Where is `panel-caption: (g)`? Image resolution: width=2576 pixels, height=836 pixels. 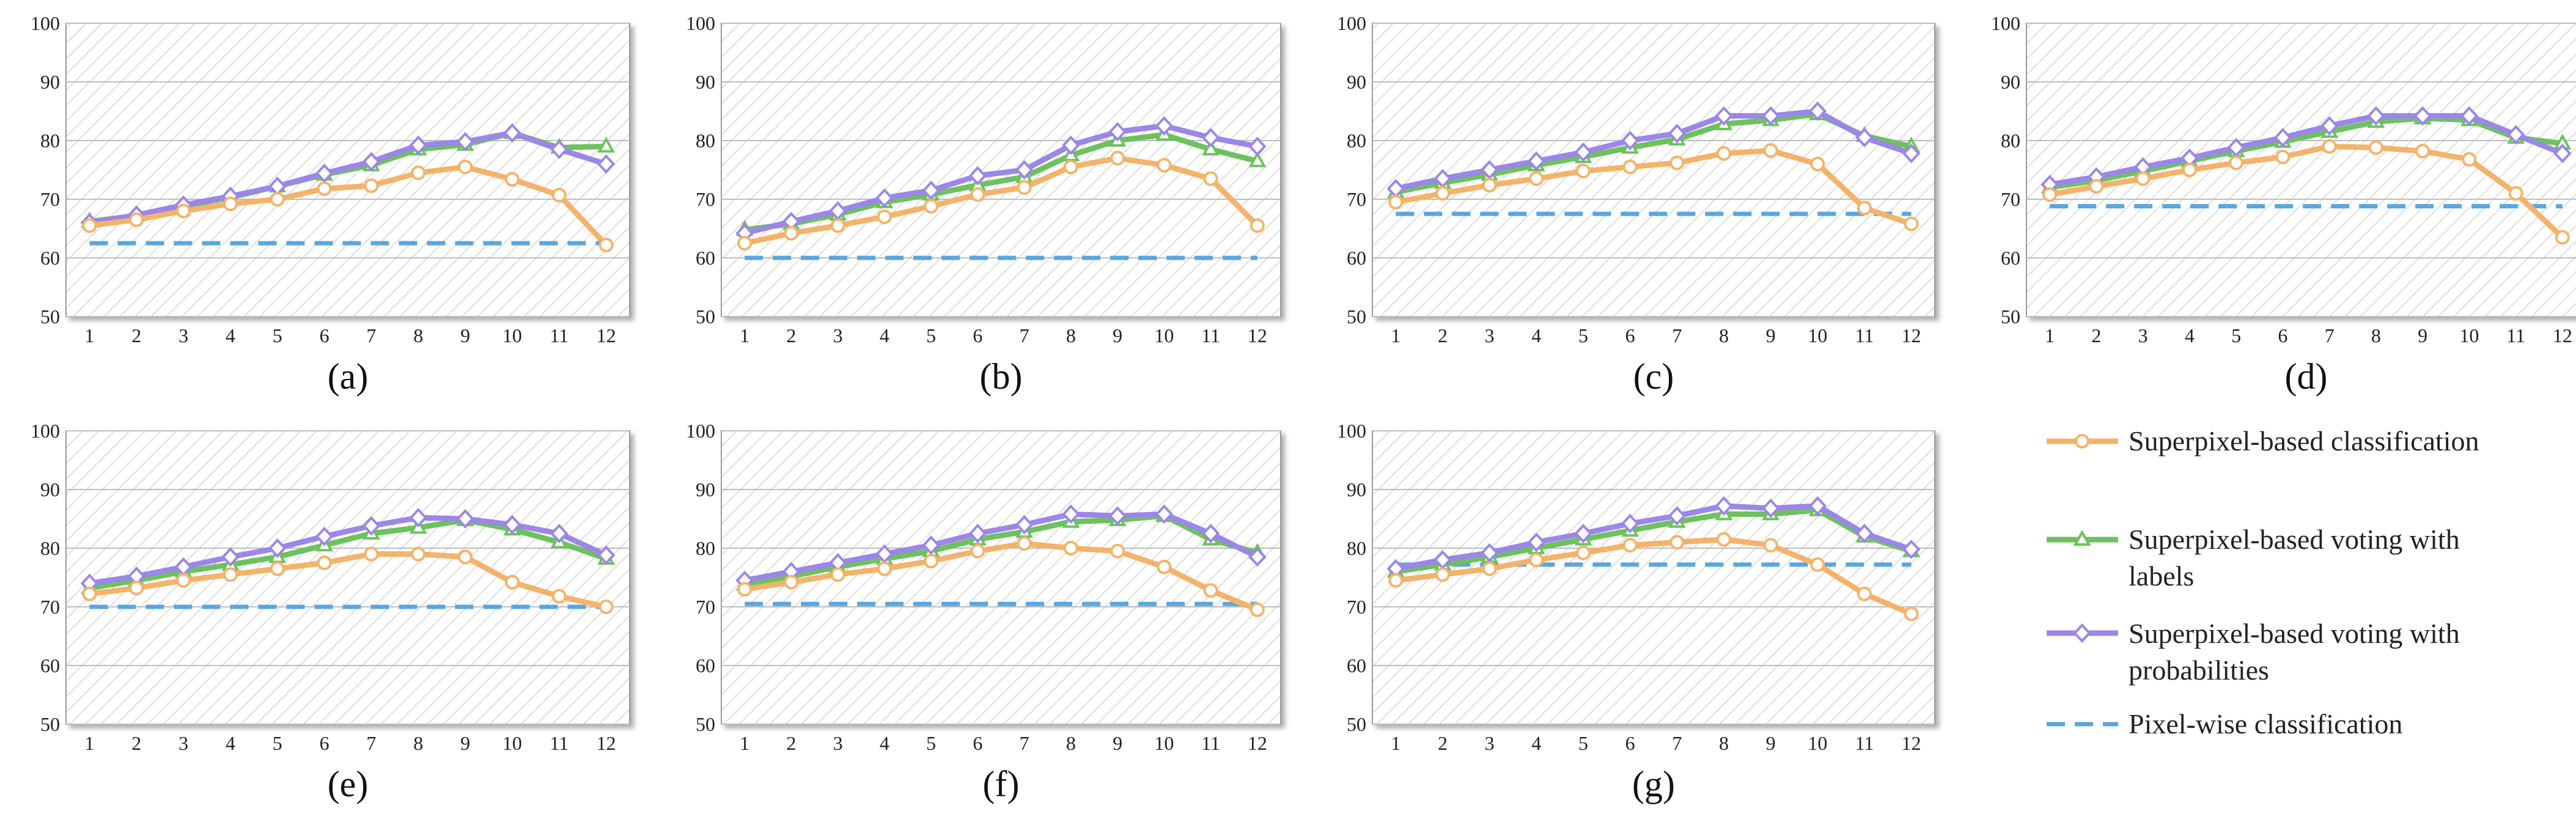 panel-caption: (g) is located at coordinates (1653, 784).